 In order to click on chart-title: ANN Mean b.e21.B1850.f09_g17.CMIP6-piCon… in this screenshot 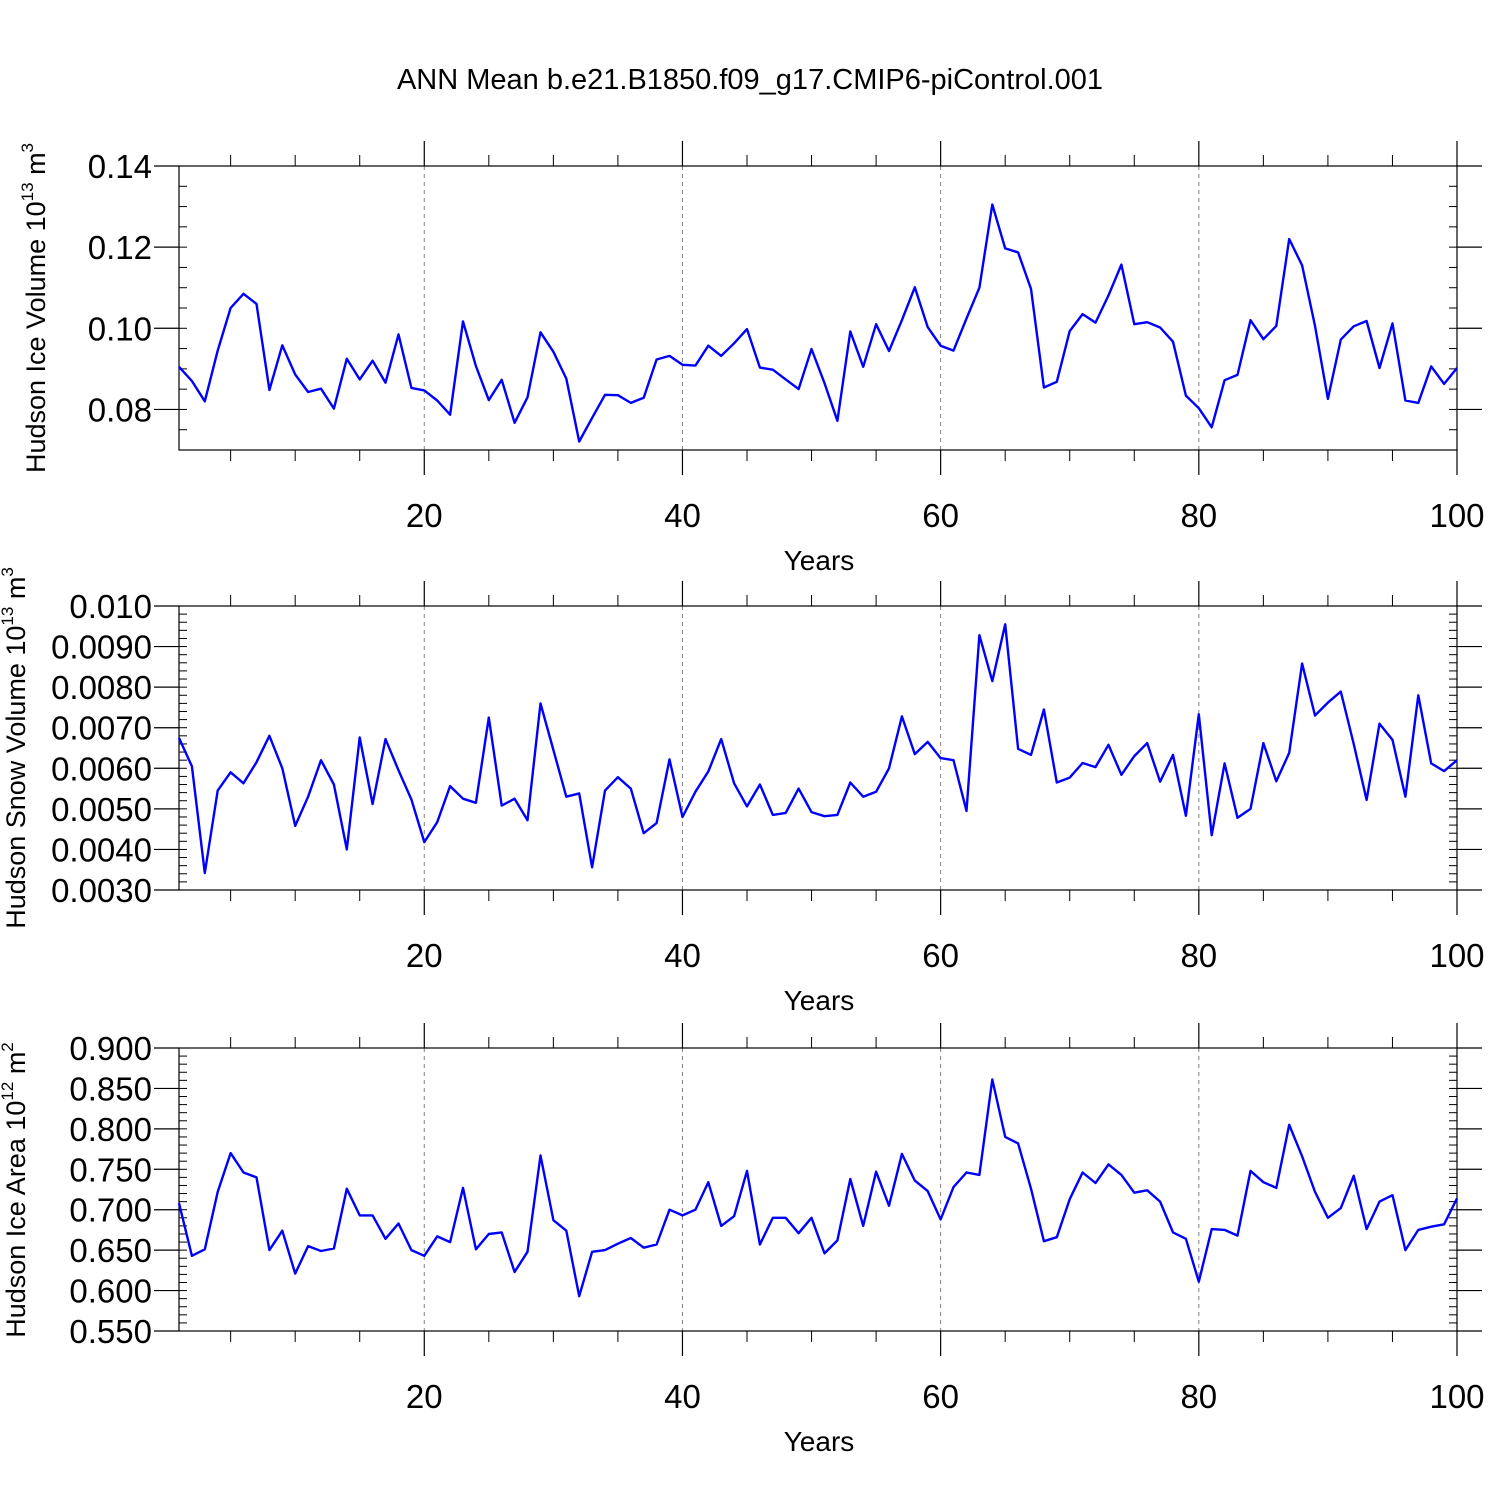, I will do `click(750, 80)`.